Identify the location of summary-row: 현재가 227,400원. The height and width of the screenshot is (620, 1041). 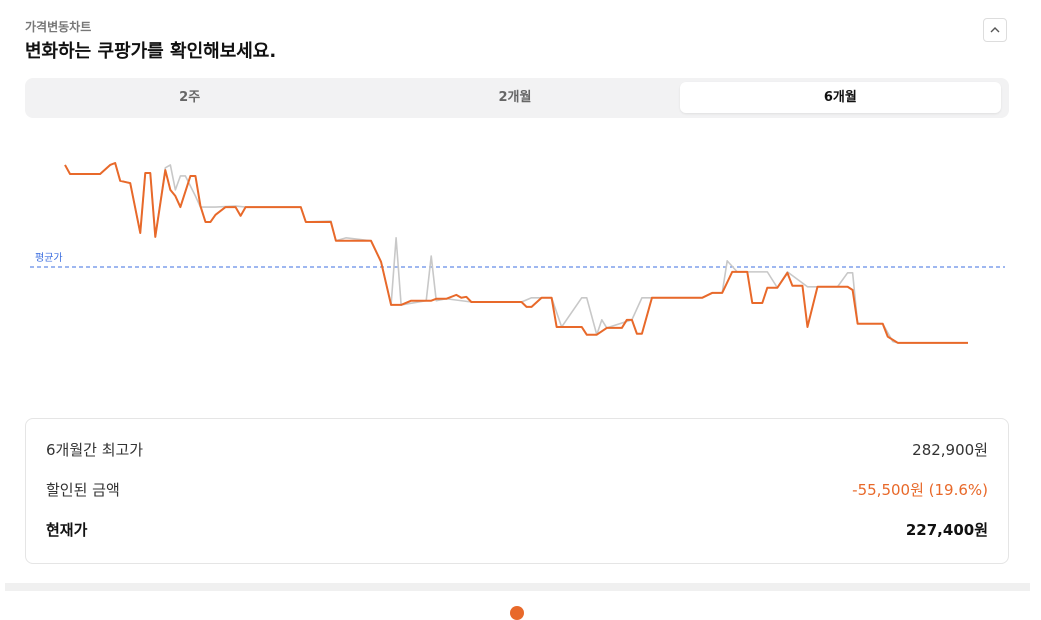
(517, 530).